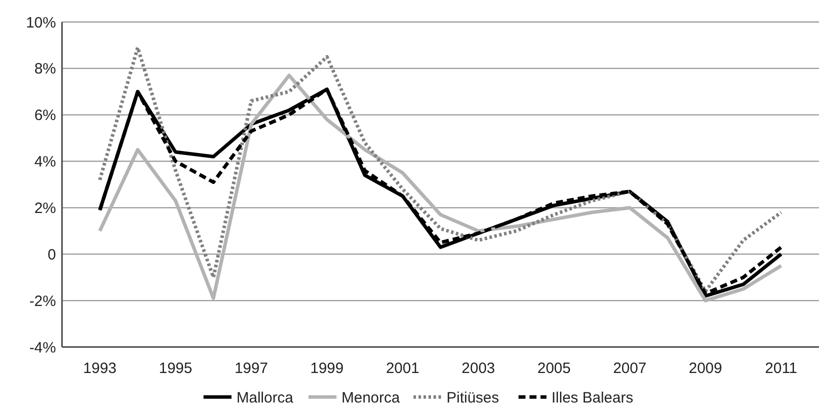  What do you see at coordinates (45, 115) in the screenshot?
I see `y-tick-label: 6%` at bounding box center [45, 115].